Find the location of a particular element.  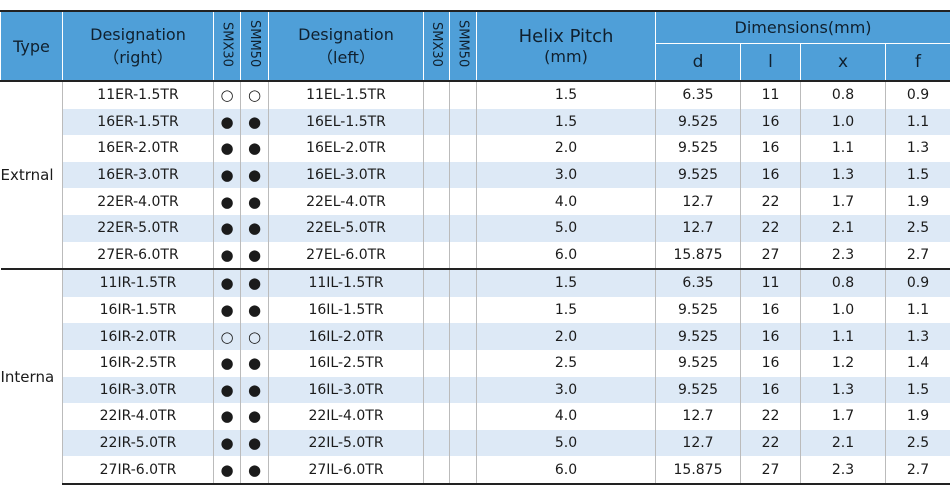

header-cell: Helix Pitch(mm) is located at coordinates (566, 46).